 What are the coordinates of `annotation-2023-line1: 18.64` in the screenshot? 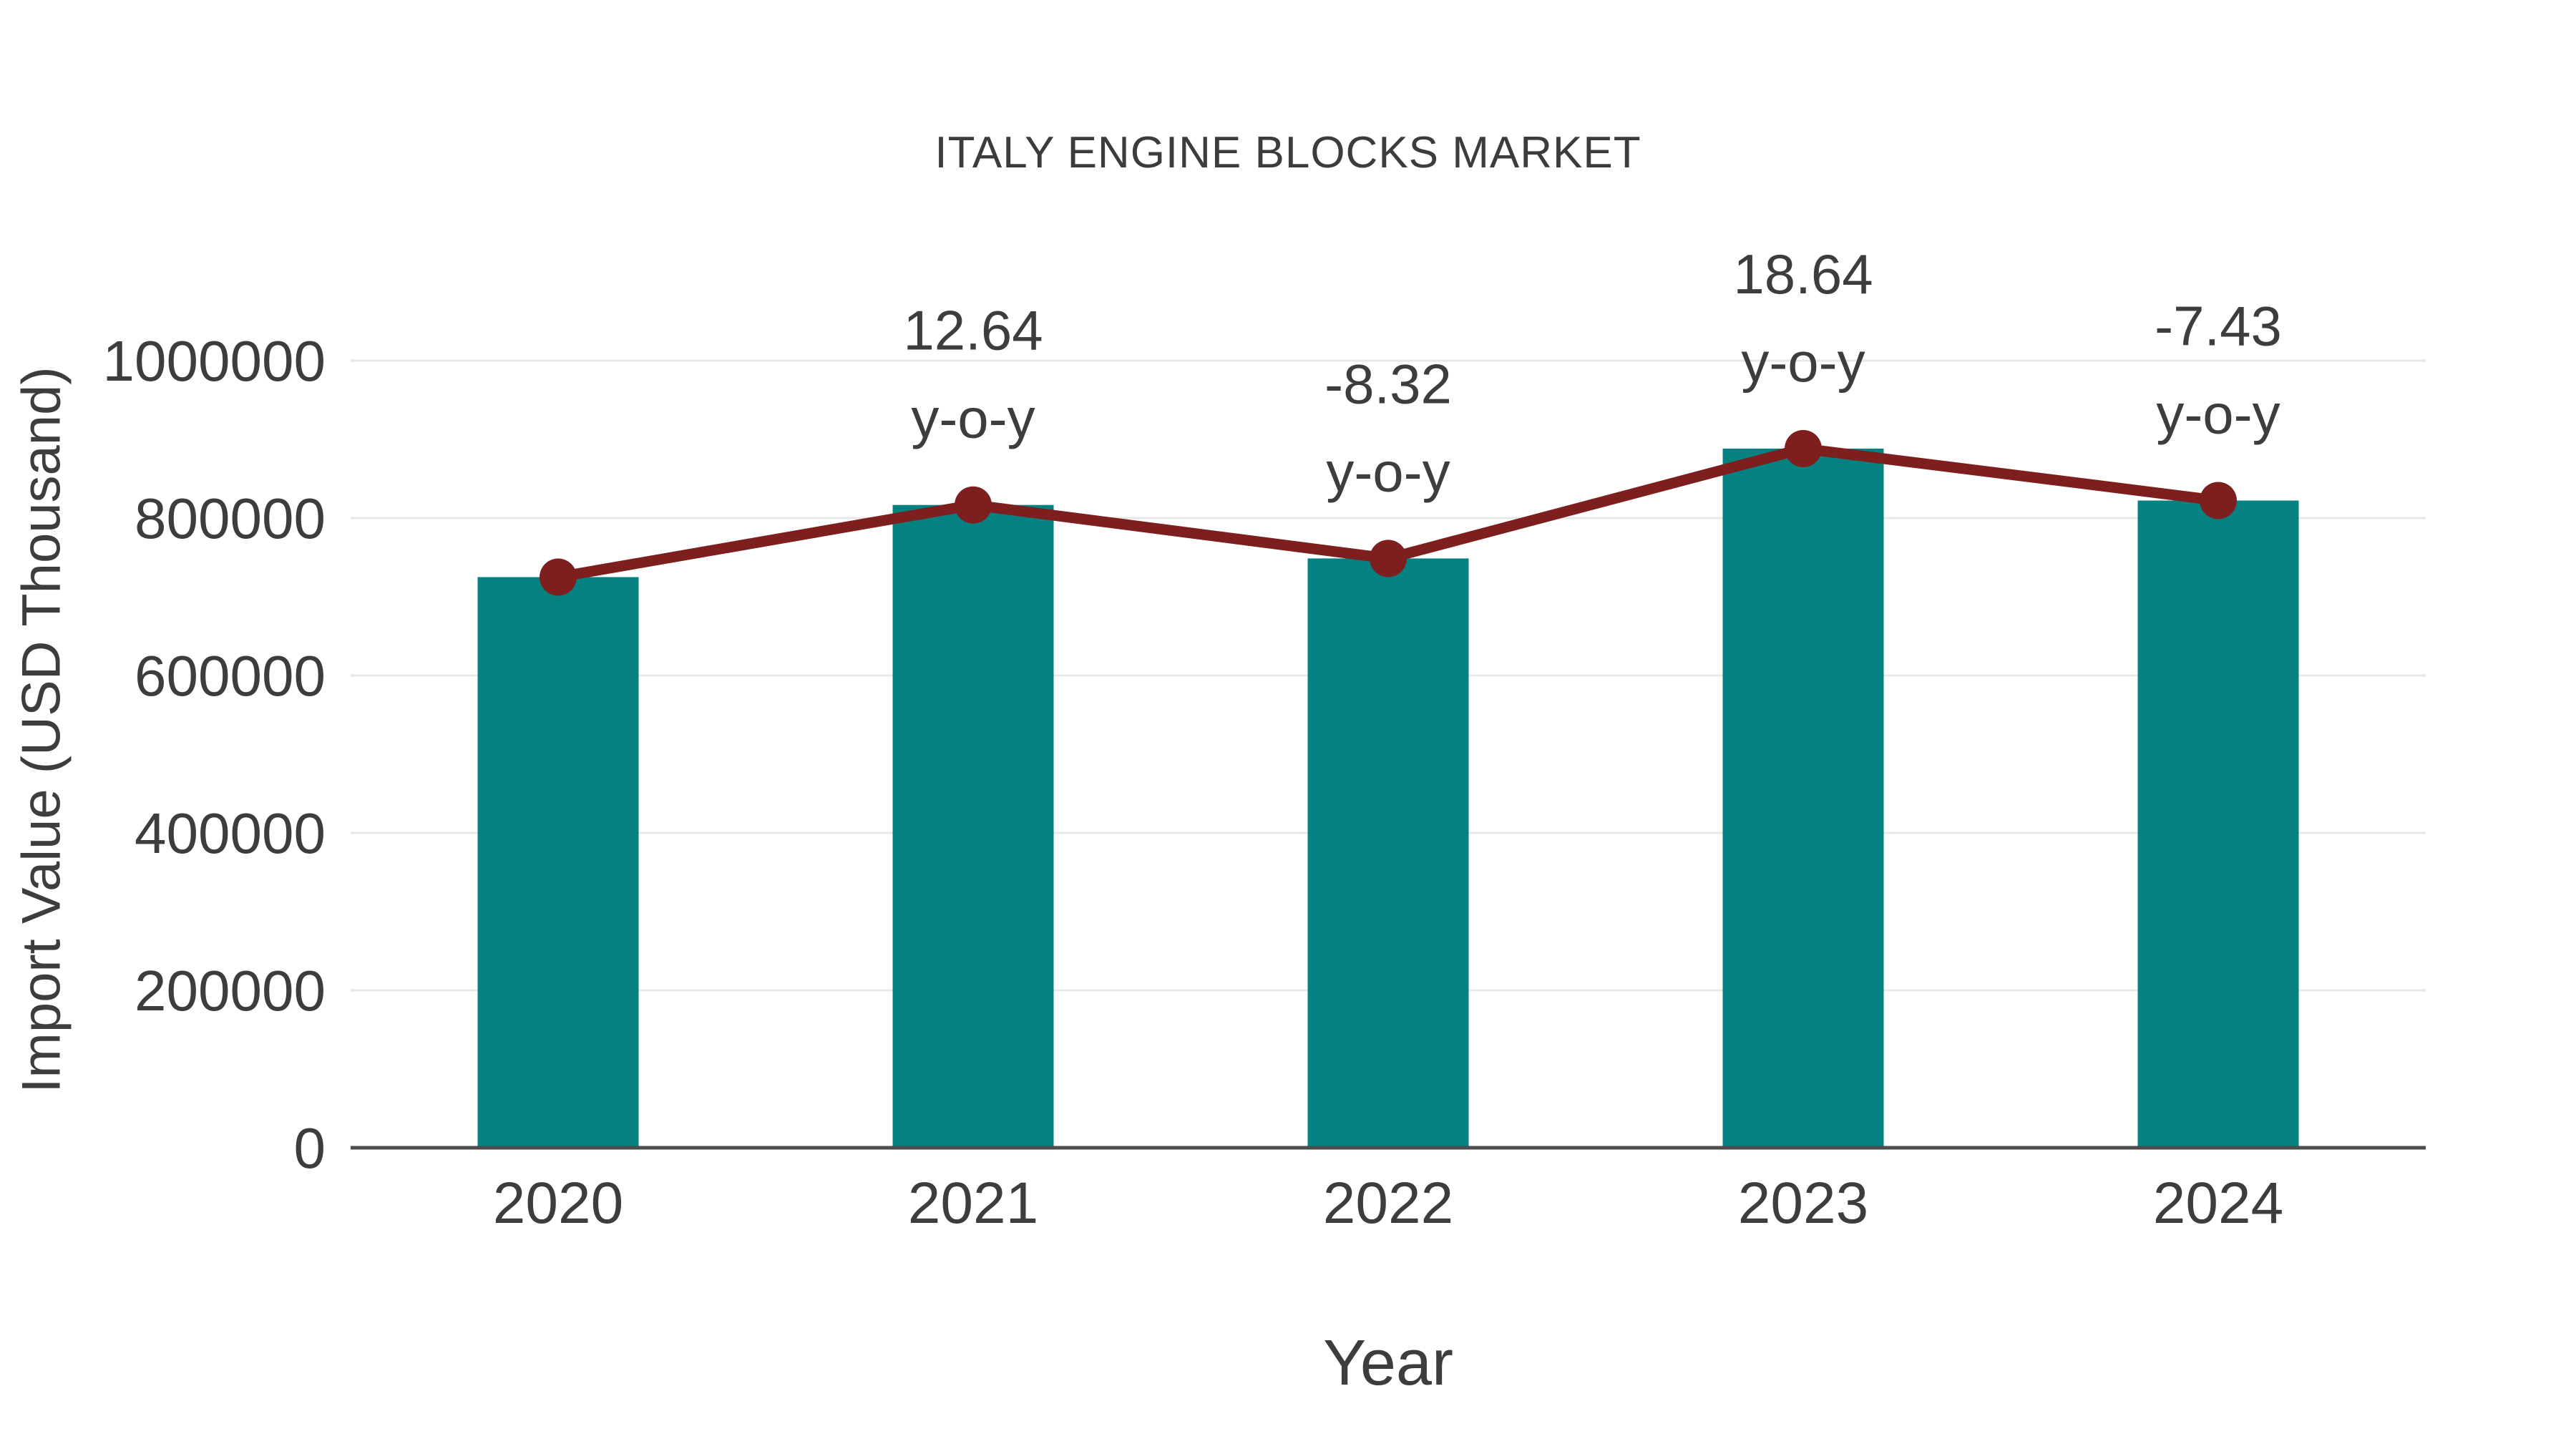 It's located at (1803, 274).